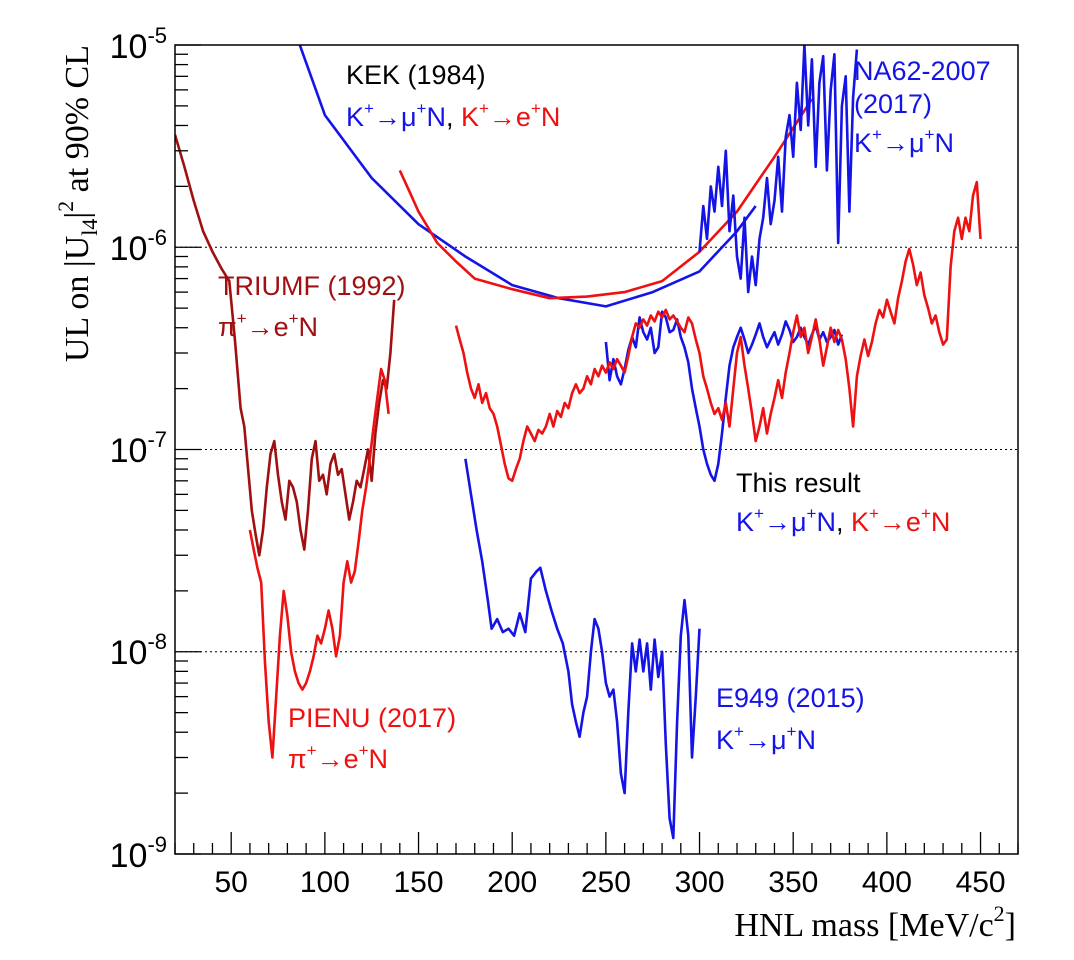 This screenshot has width=1074, height=960. Describe the element at coordinates (606, 882) in the screenshot. I see `x-tick-label: 250` at that location.